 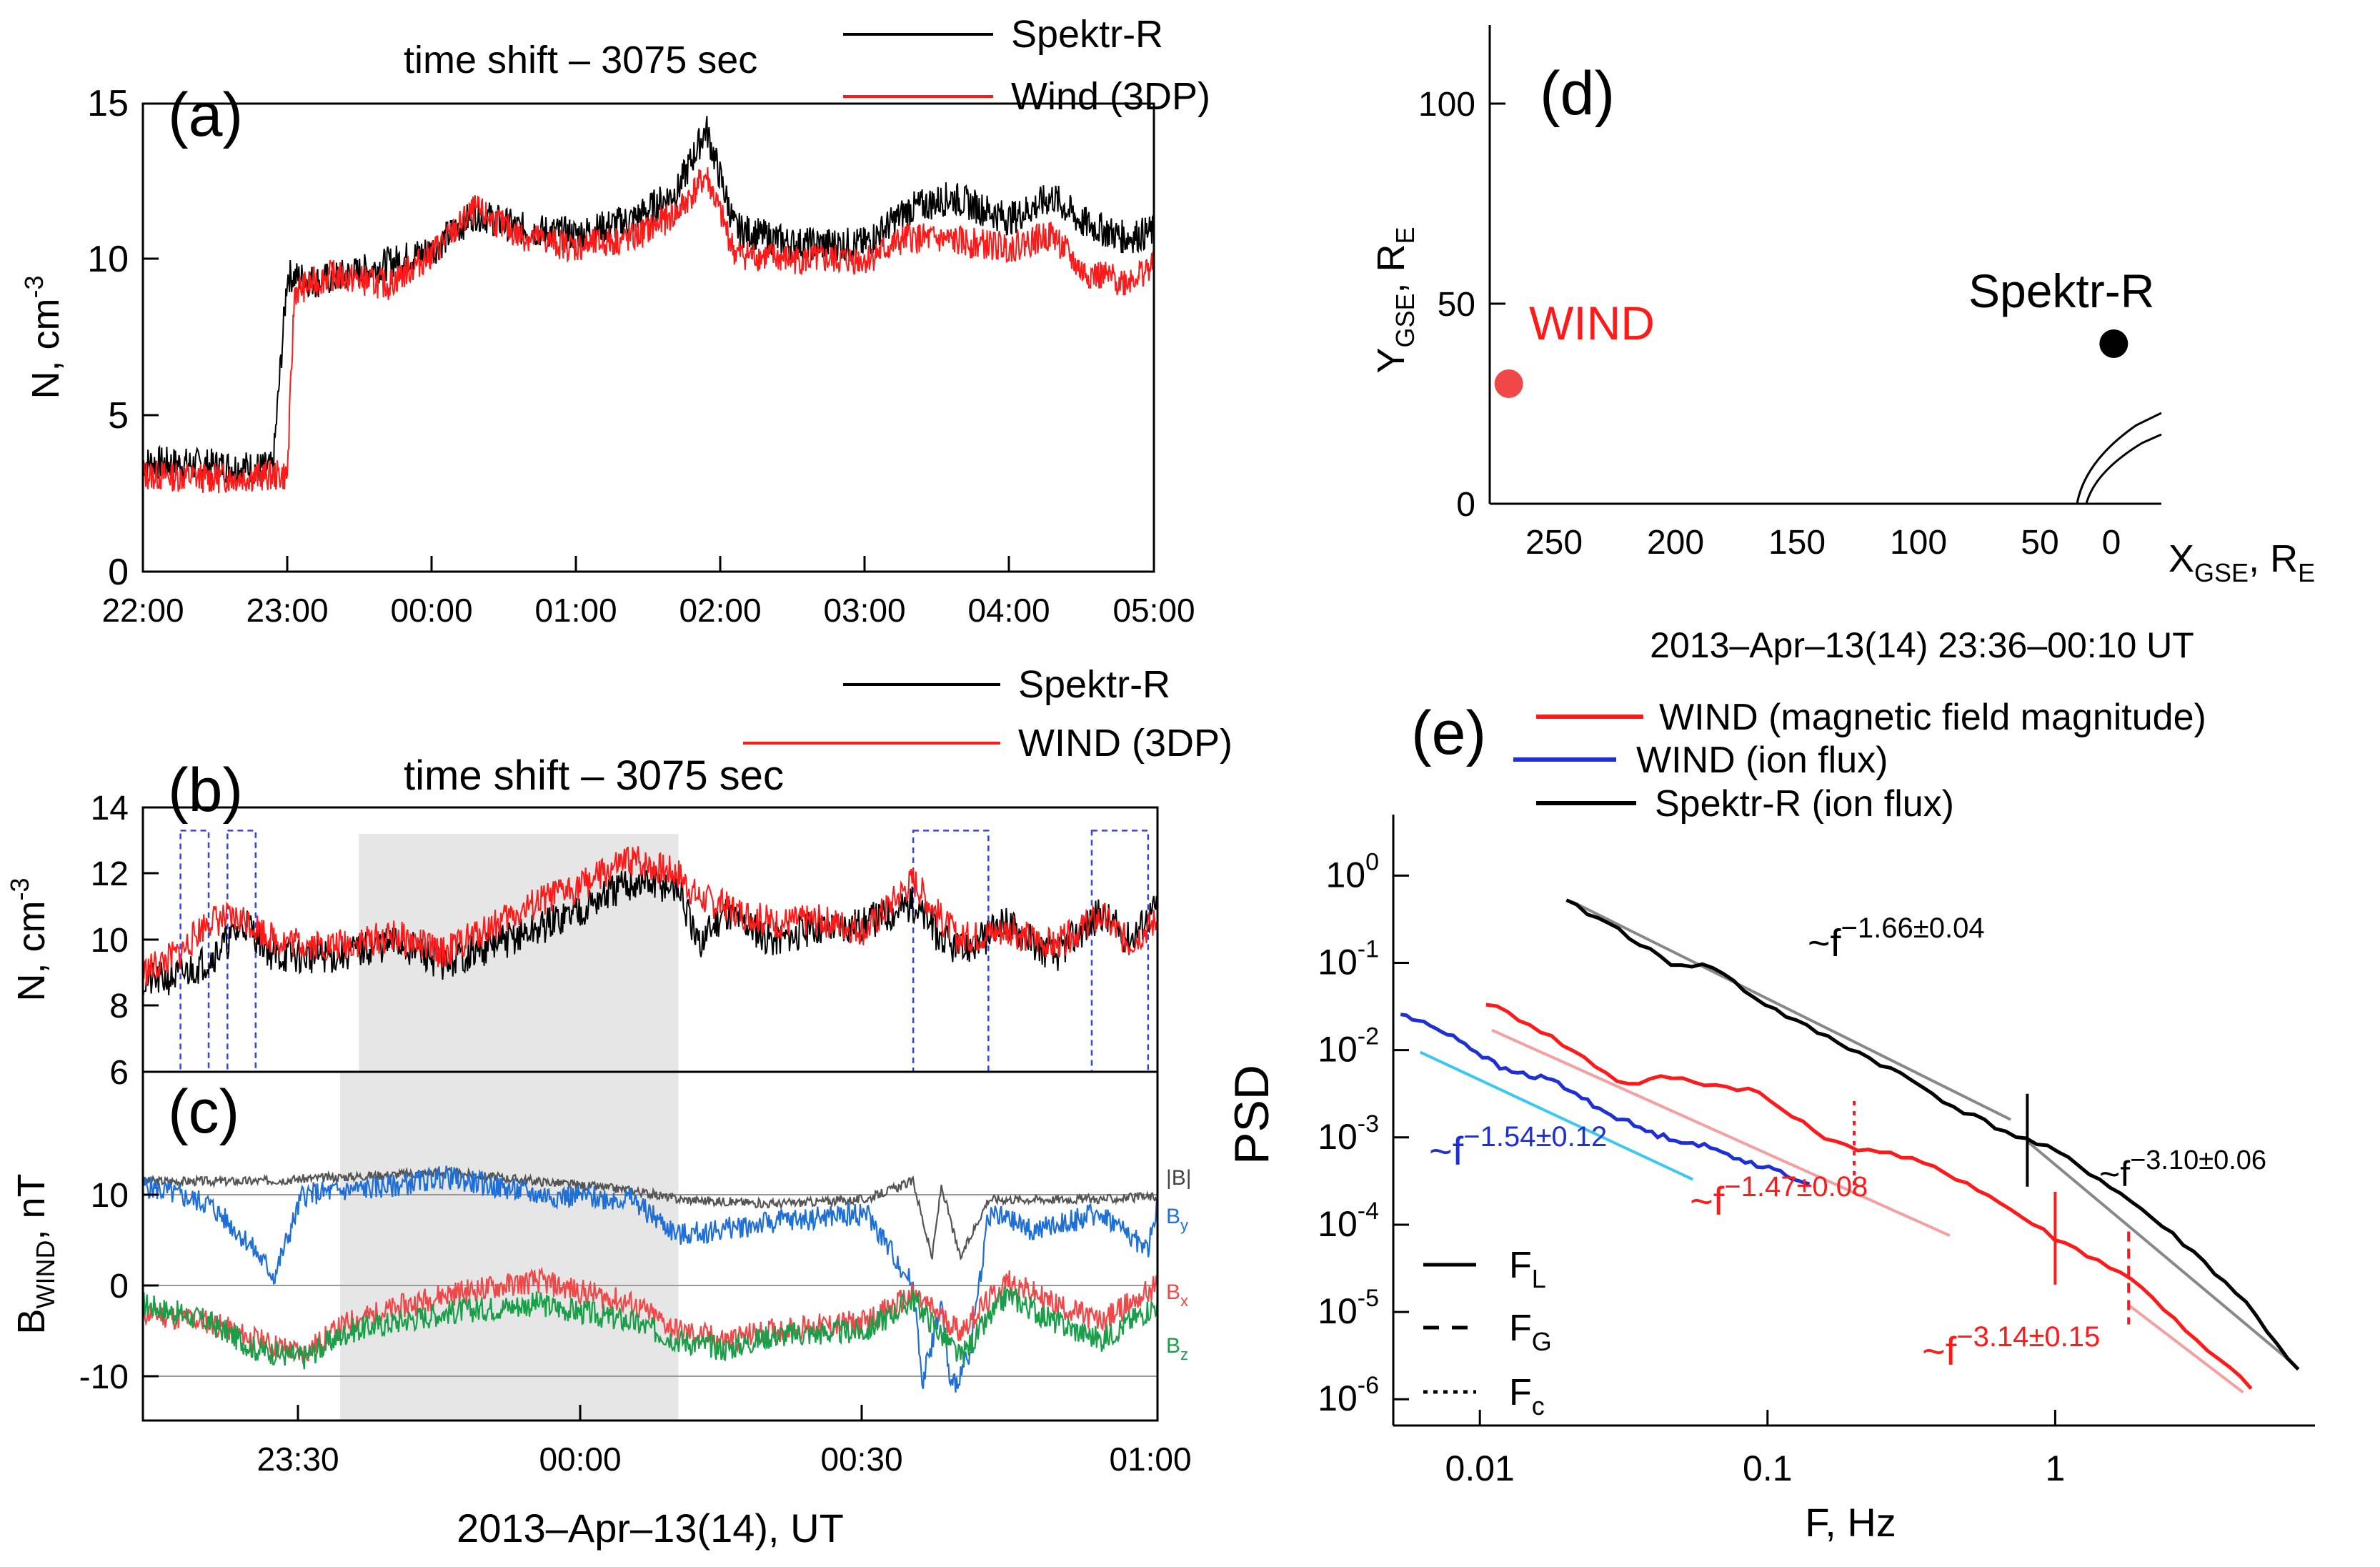 I want to click on panel-e-yticks: 10⁰ 10⁻¹ 10⁻² 10⁻³ 10⁻⁴ 10⁻⁵ 10⁻⁶, so click(x=1363, y=1133).